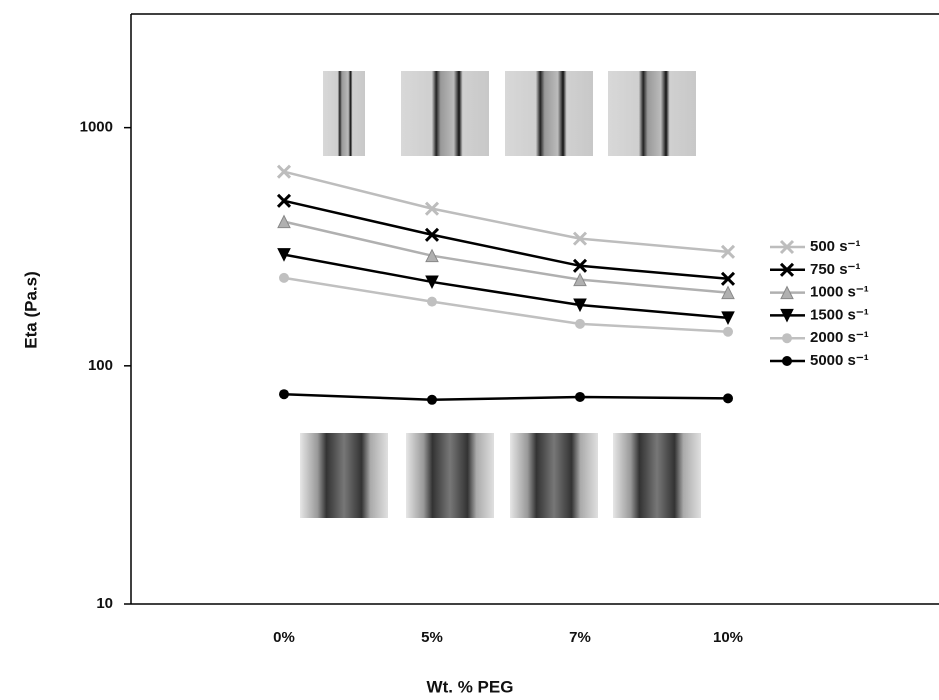 The image size is (939, 700). Describe the element at coordinates (839, 314) in the screenshot. I see `legend-label: 1500 s⁻¹` at that location.